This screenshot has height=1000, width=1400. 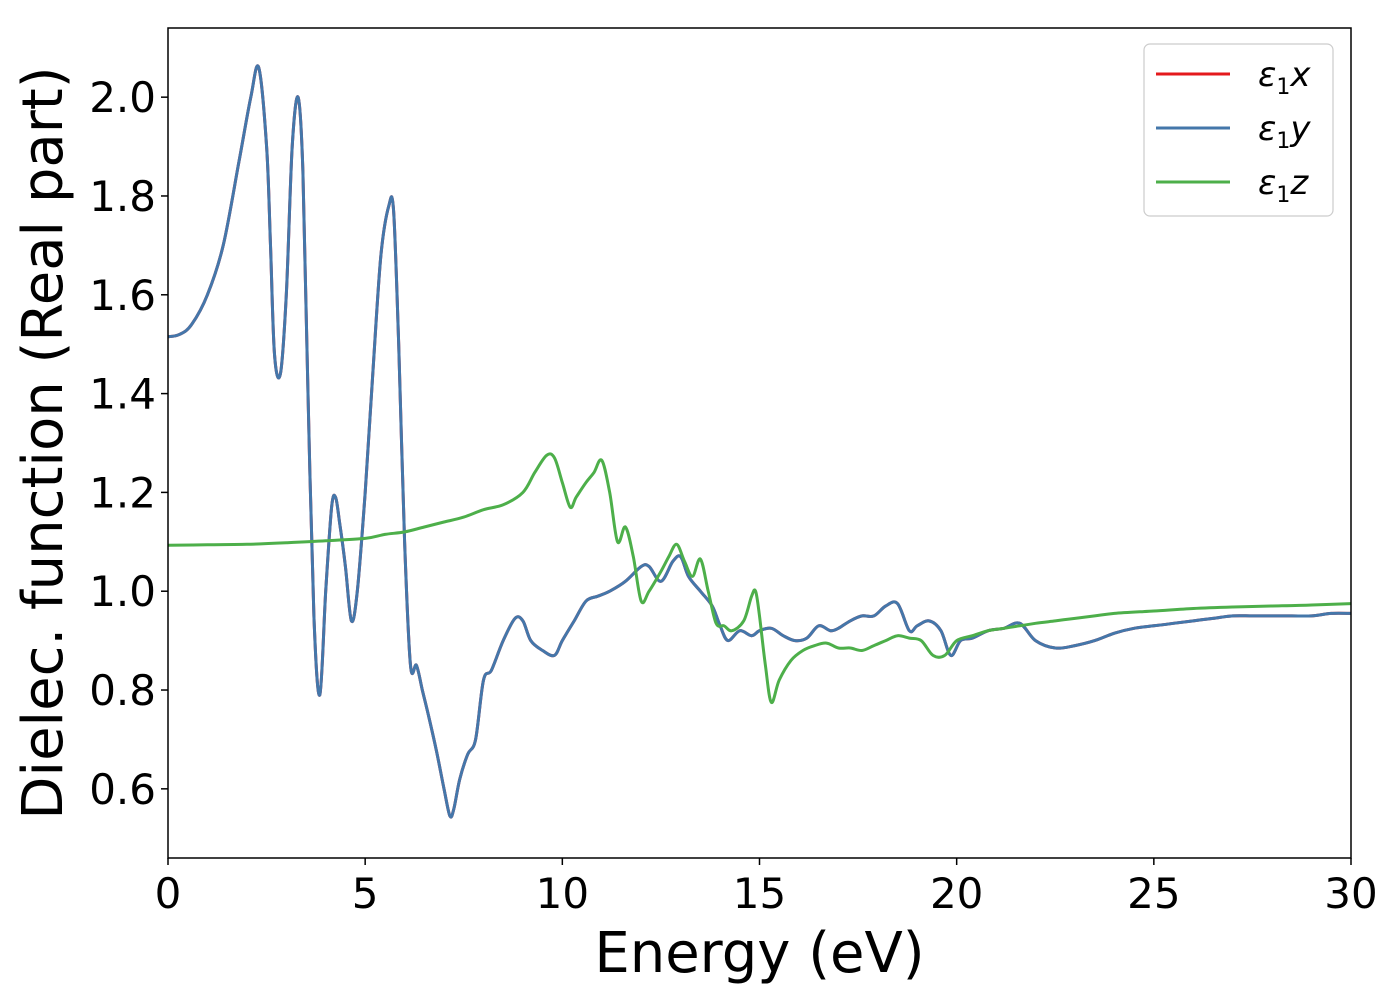 What do you see at coordinates (128, 443) in the screenshot?
I see `y-axis-ticks: 0.6 0.8 1.0 1.2 1.4 1.6 1.8 2.0` at bounding box center [128, 443].